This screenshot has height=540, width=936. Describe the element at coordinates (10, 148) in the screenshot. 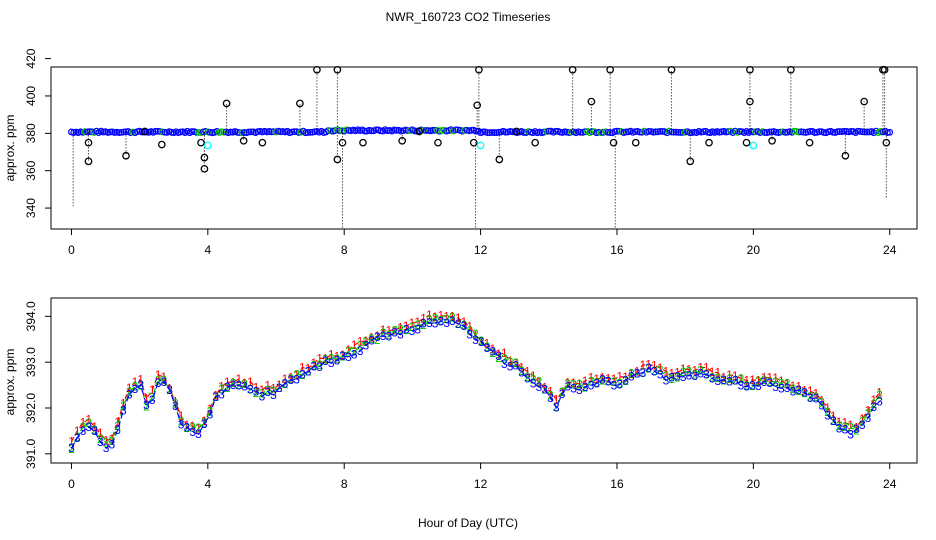

I see `top-y-axis-label: approx. ppm` at that location.